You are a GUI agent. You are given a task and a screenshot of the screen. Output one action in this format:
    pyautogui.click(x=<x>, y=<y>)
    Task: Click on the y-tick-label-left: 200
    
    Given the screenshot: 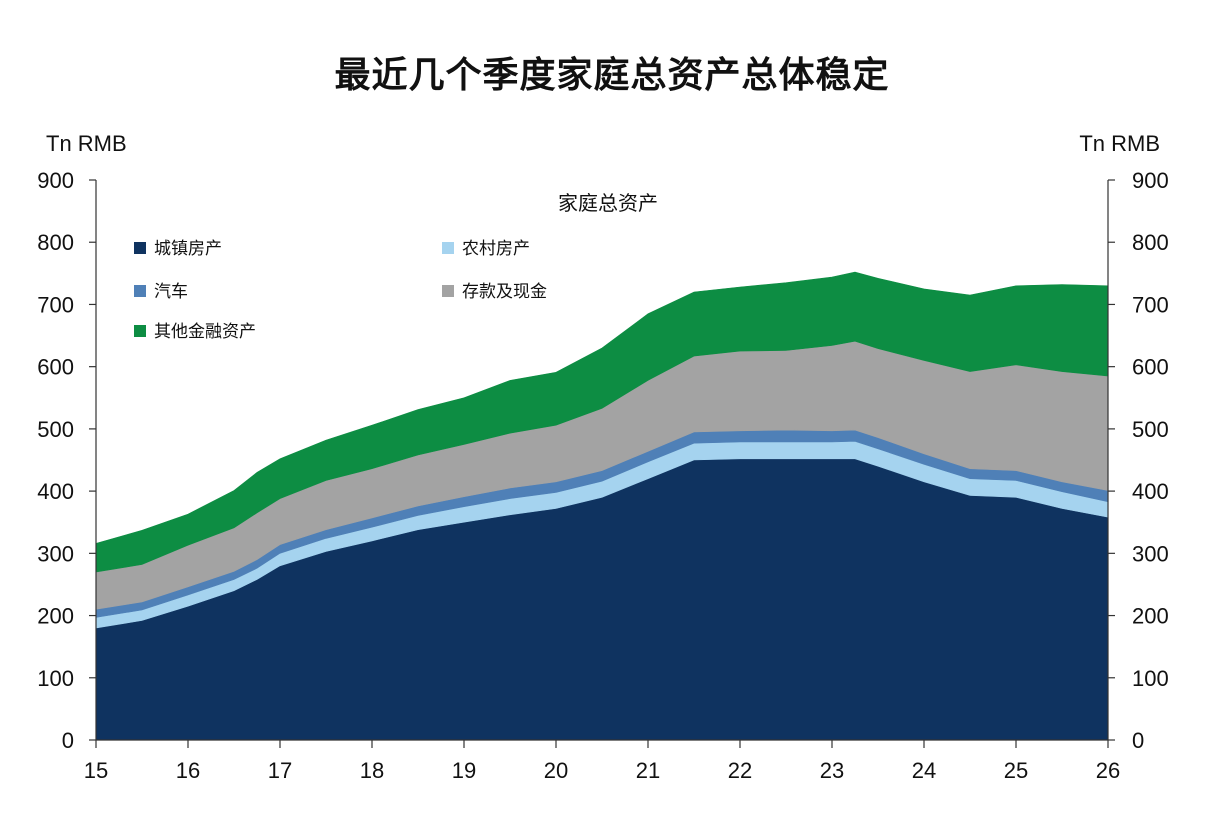 What is the action you would take?
    pyautogui.click(x=55, y=616)
    